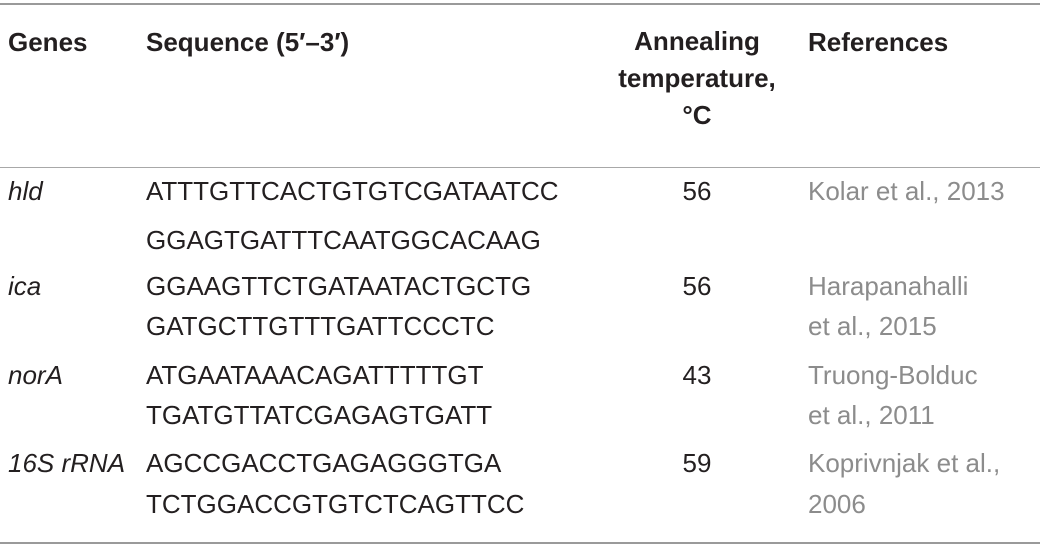 The image size is (1040, 548). Describe the element at coordinates (697, 463) in the screenshot. I see `annealing-temperature: 59` at that location.